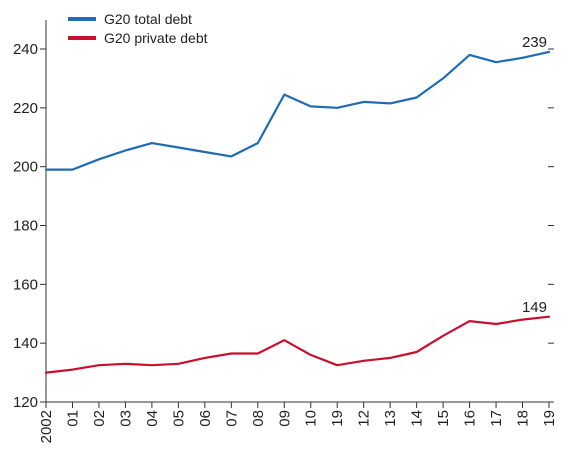 This screenshot has height=454, width=570. What do you see at coordinates (284, 418) in the screenshot?
I see `x-tick-label: 09` at bounding box center [284, 418].